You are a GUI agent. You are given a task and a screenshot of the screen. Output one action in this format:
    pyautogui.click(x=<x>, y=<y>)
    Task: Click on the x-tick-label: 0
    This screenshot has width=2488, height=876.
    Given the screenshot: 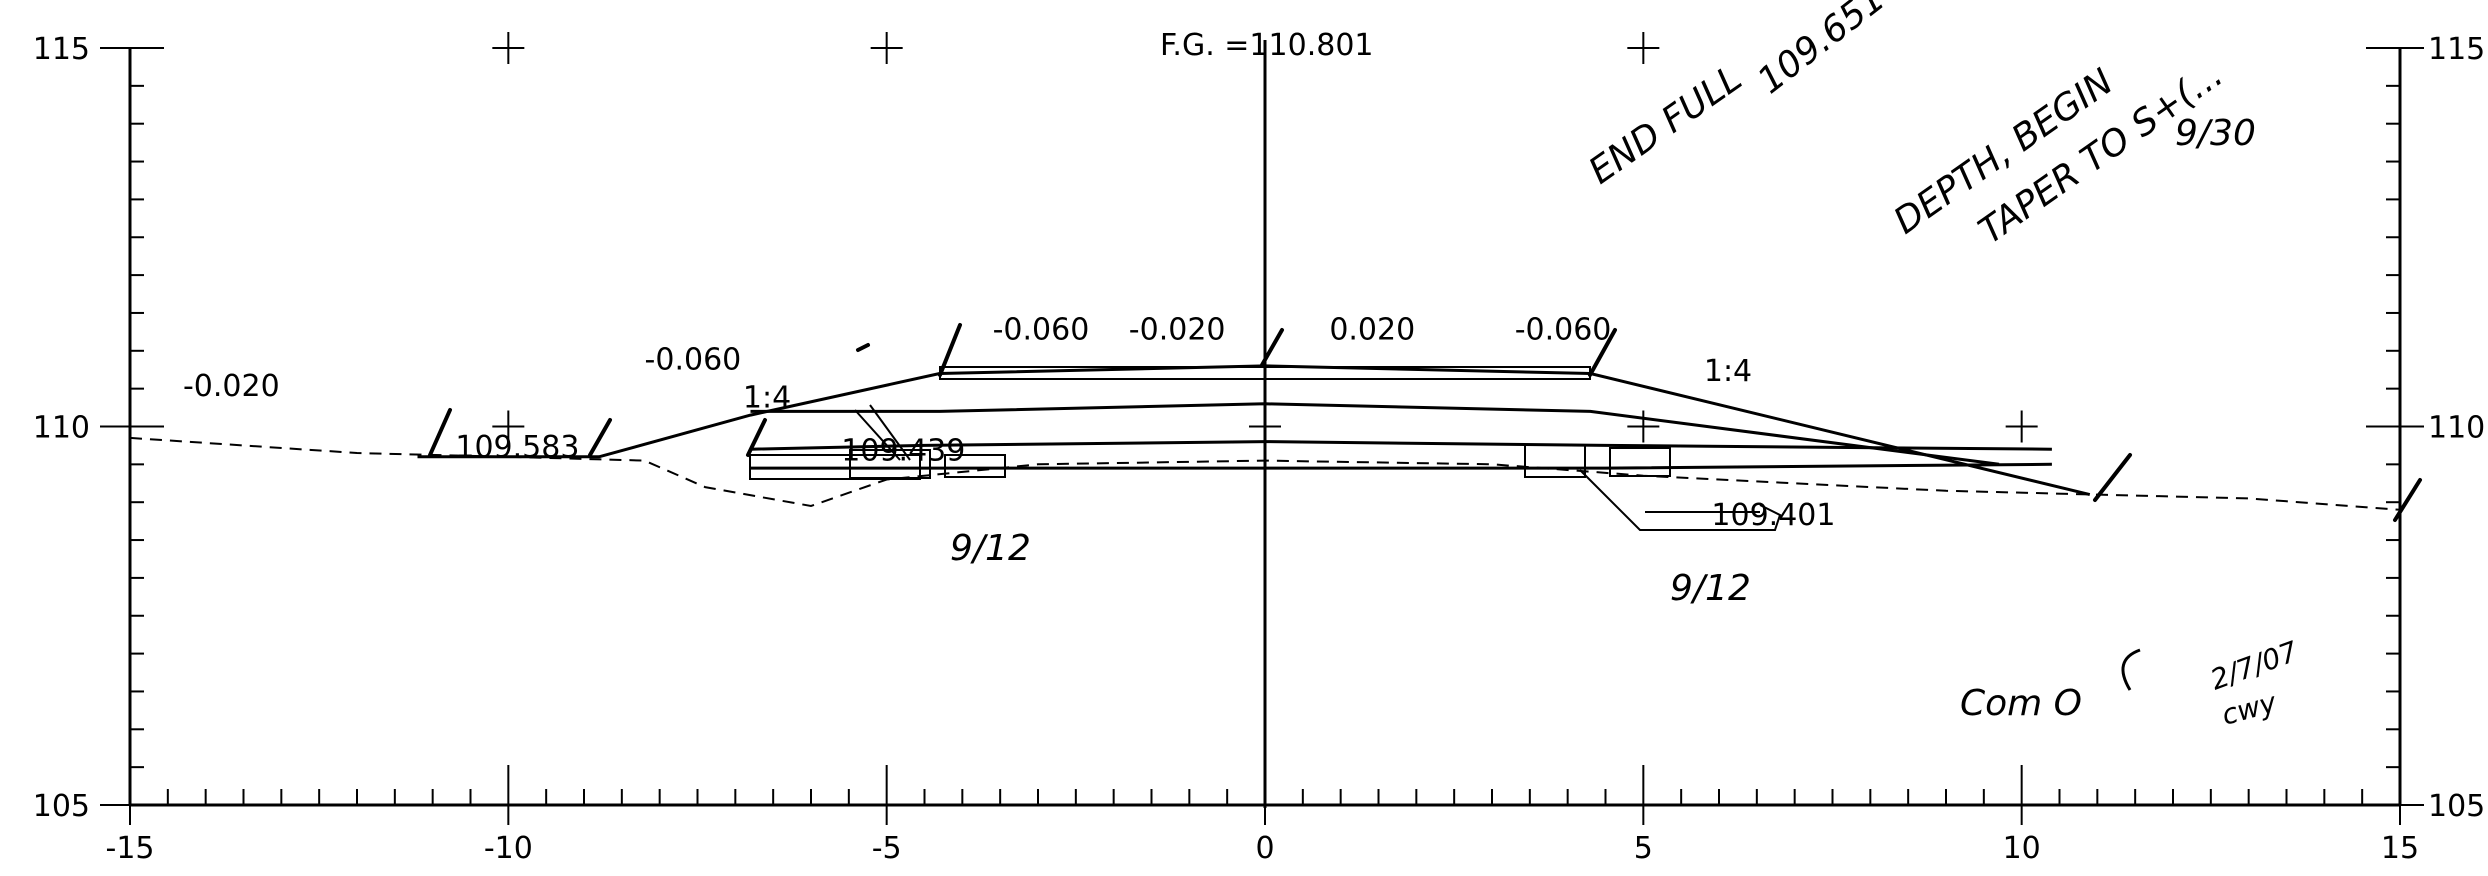 What is the action you would take?
    pyautogui.click(x=1264, y=848)
    